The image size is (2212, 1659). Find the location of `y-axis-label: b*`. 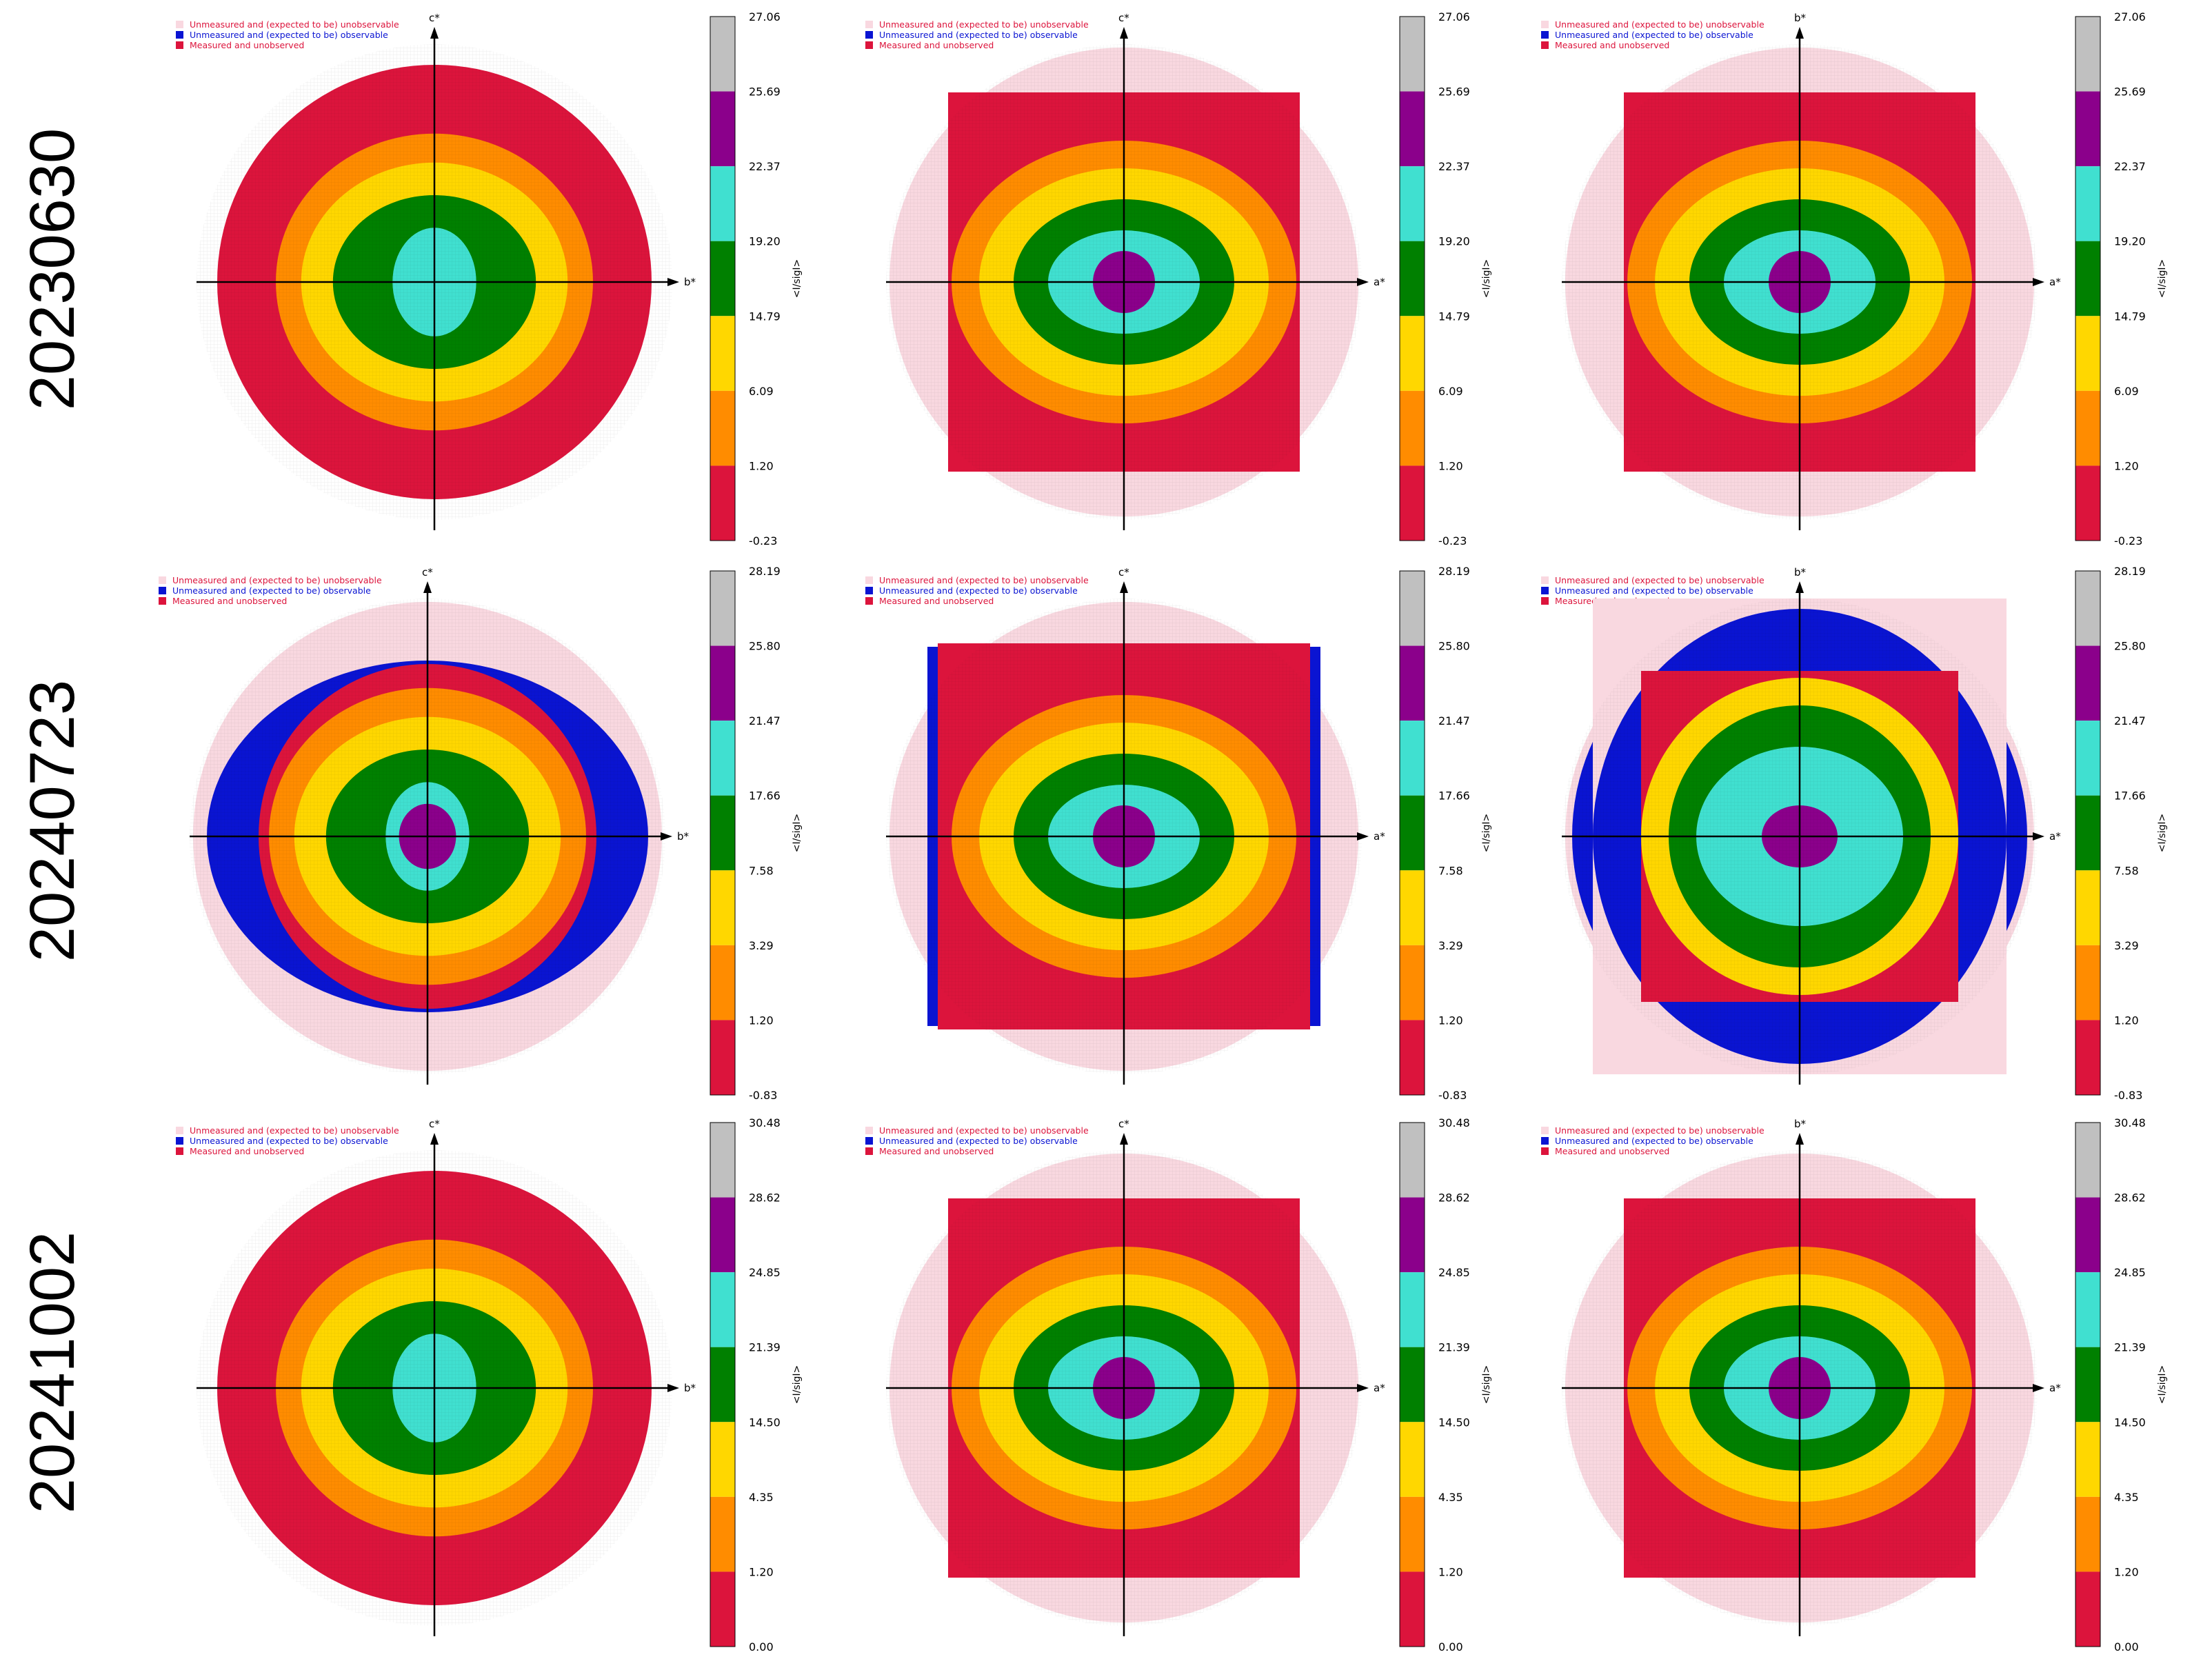

y-axis-label: b* is located at coordinates (1800, 1124).